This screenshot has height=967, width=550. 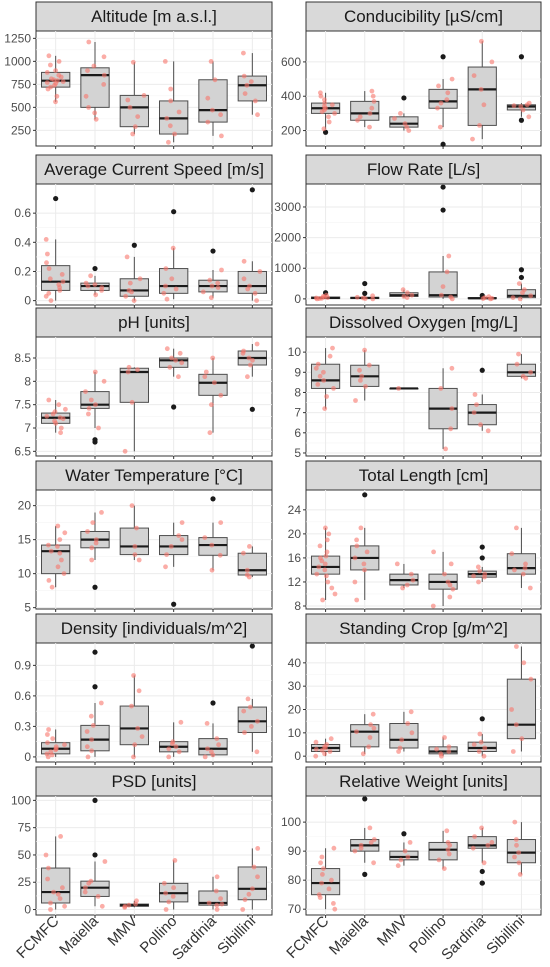 I want to click on y-tick-label: 2000, so click(x=287, y=238).